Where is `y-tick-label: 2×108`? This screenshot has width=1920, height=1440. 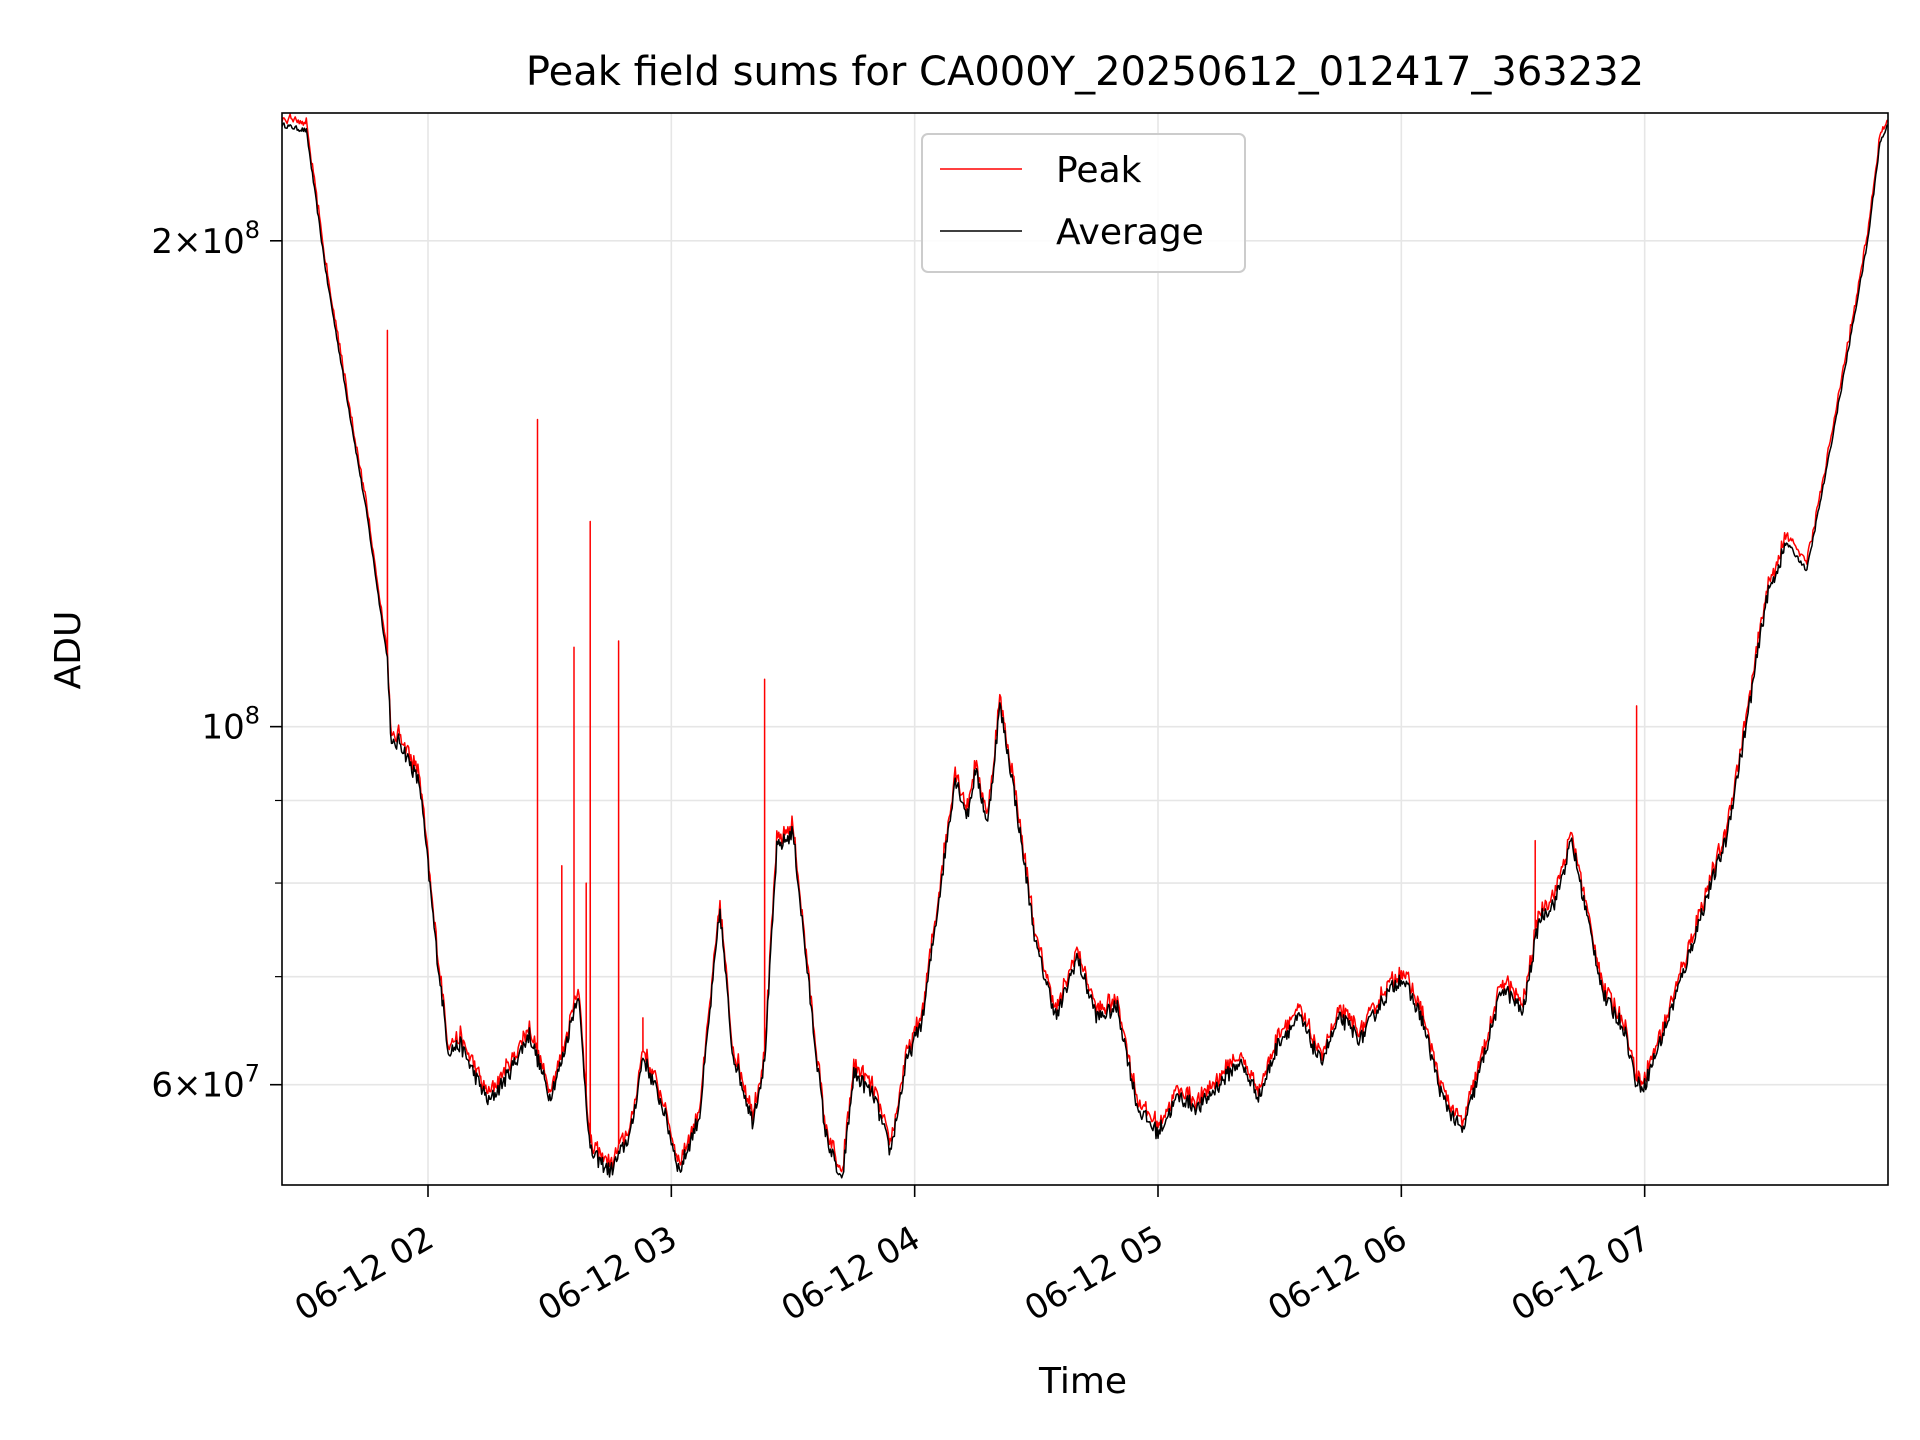 y-tick-label: 2×108 is located at coordinates (205, 239).